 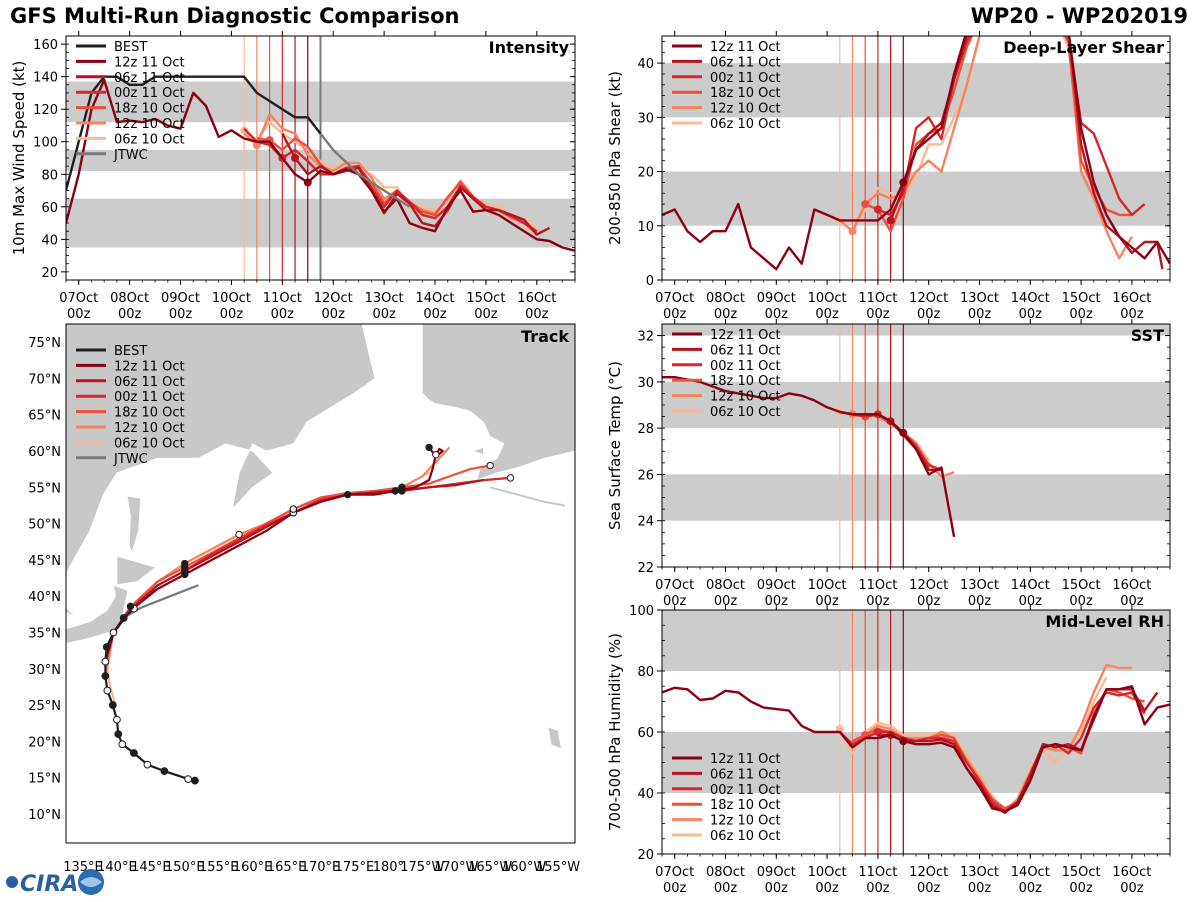 I want to click on track-series-best, so click(x=150, y=694).